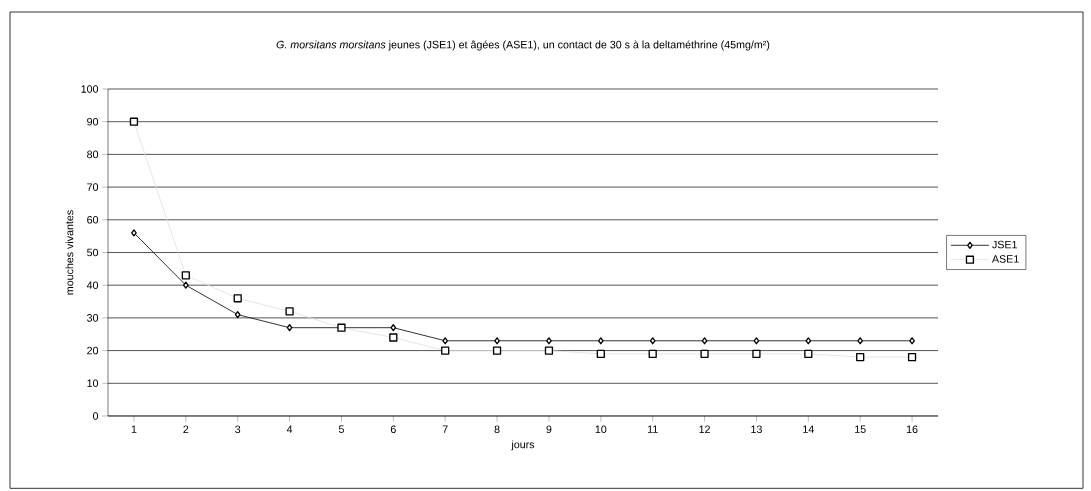 This screenshot has height=491, width=1091. What do you see at coordinates (549, 429) in the screenshot?
I see `x-tick-label: 9` at bounding box center [549, 429].